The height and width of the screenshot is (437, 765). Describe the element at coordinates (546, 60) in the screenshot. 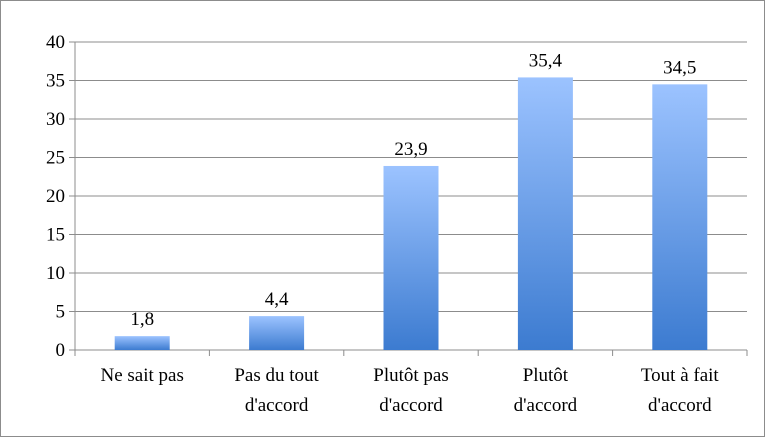

I see `data-label: 35,4` at that location.